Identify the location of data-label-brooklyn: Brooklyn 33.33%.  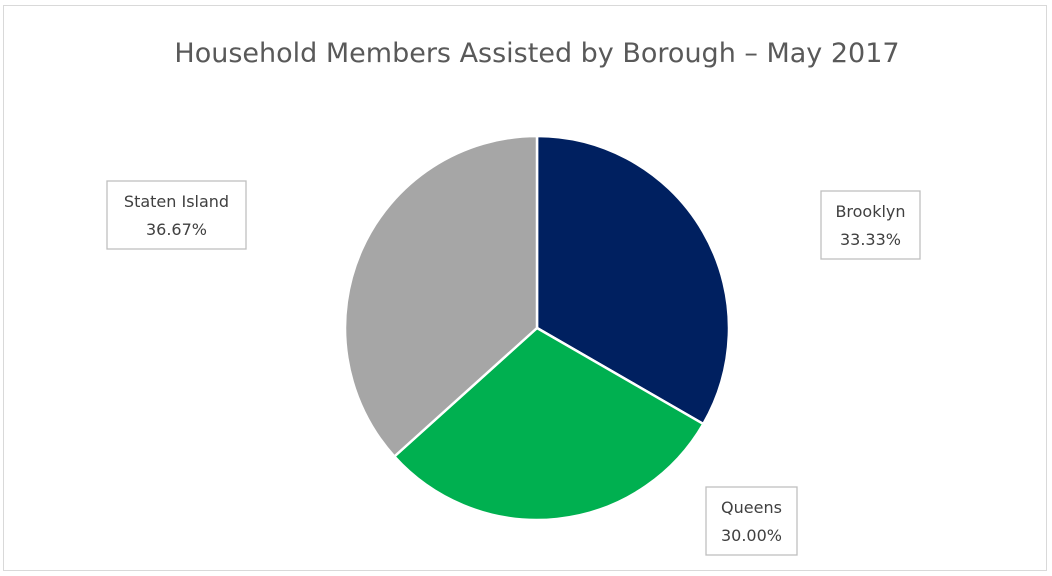
(870, 225).